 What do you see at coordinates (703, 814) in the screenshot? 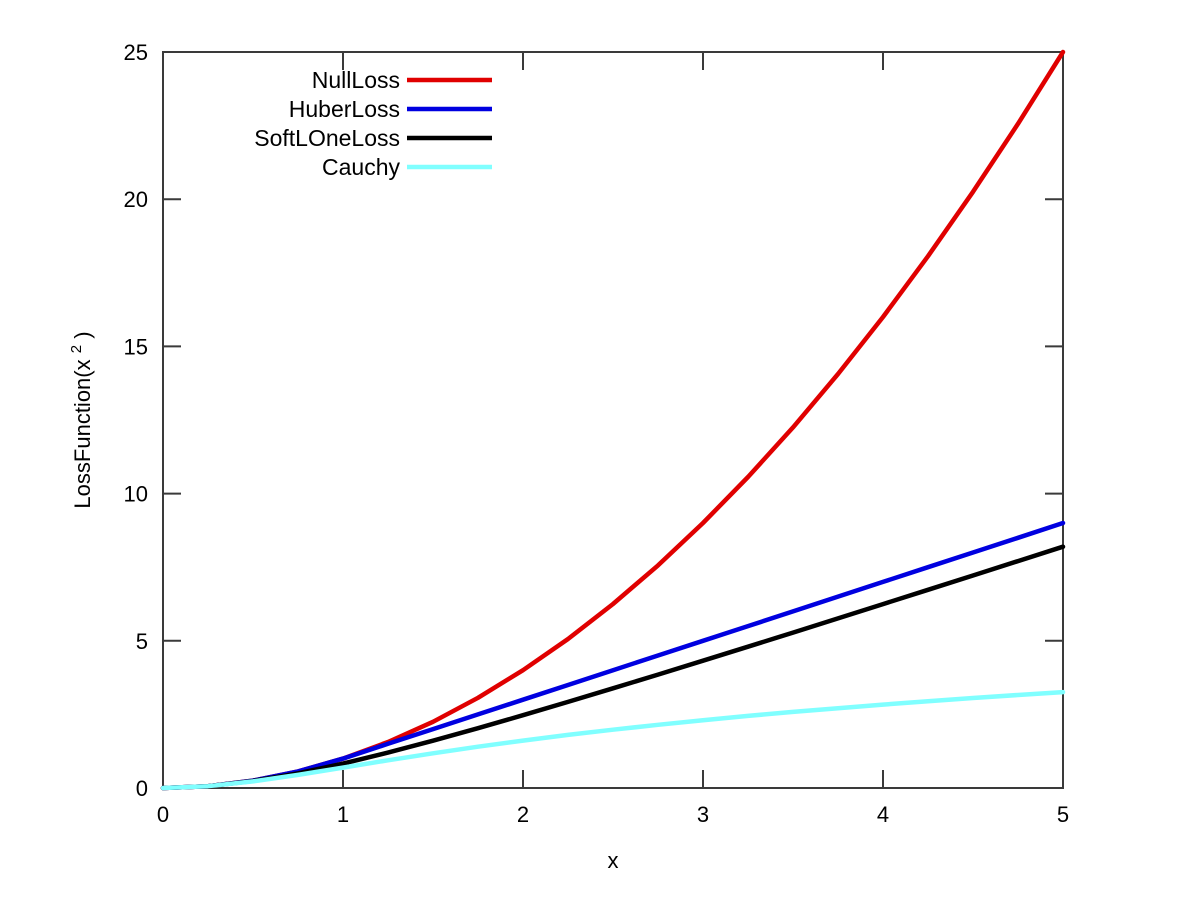
I see `x-tick-label: 3` at bounding box center [703, 814].